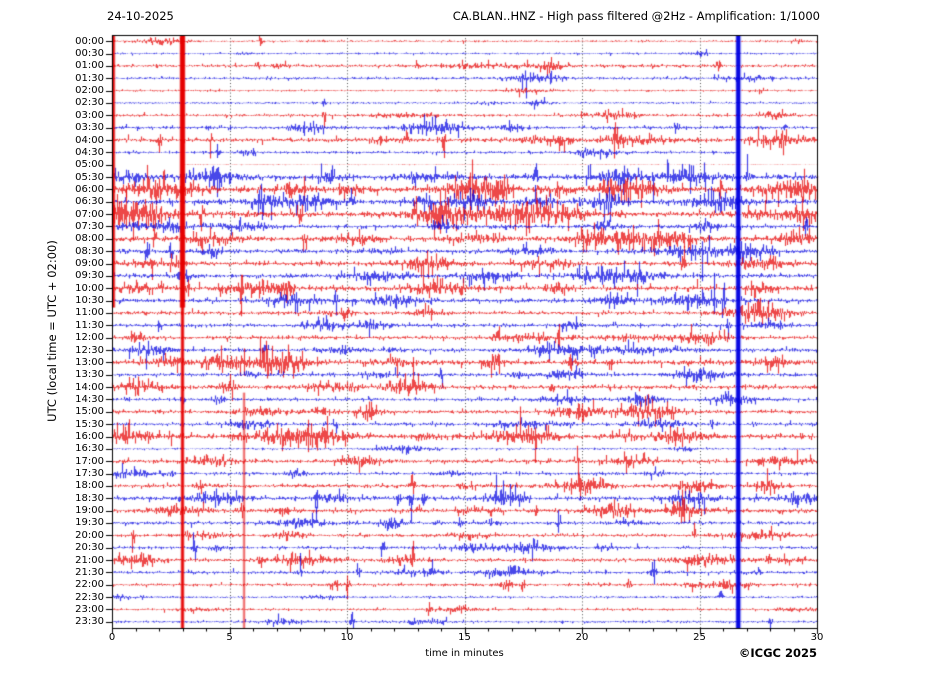  Describe the element at coordinates (89, 276) in the screenshot. I see `y-tick-label: 09:30` at that location.